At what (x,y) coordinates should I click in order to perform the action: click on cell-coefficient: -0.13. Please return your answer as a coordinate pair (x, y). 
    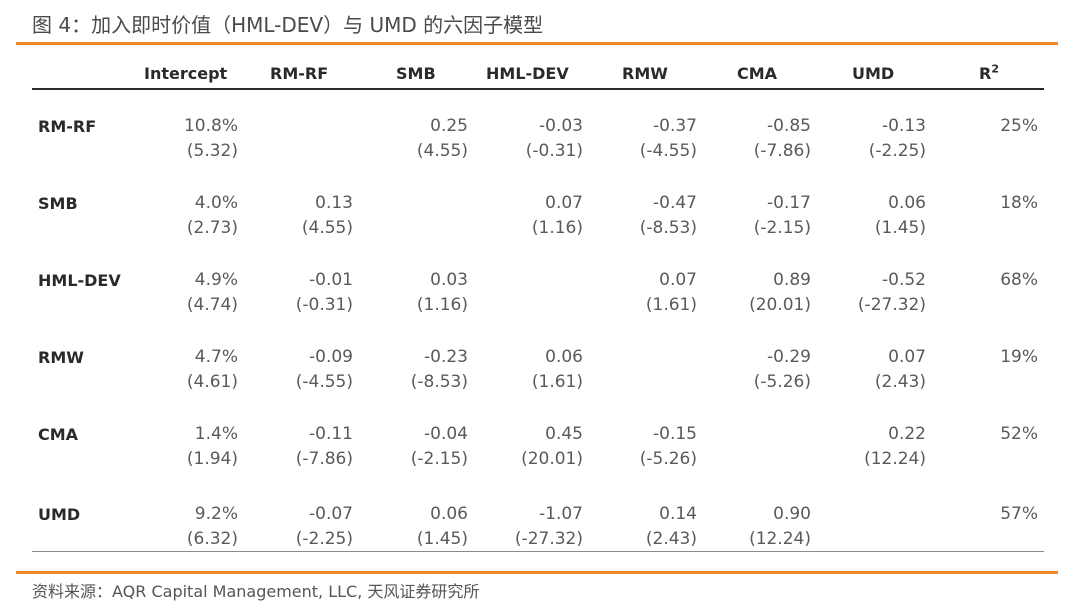
    Looking at the image, I should click on (904, 126).